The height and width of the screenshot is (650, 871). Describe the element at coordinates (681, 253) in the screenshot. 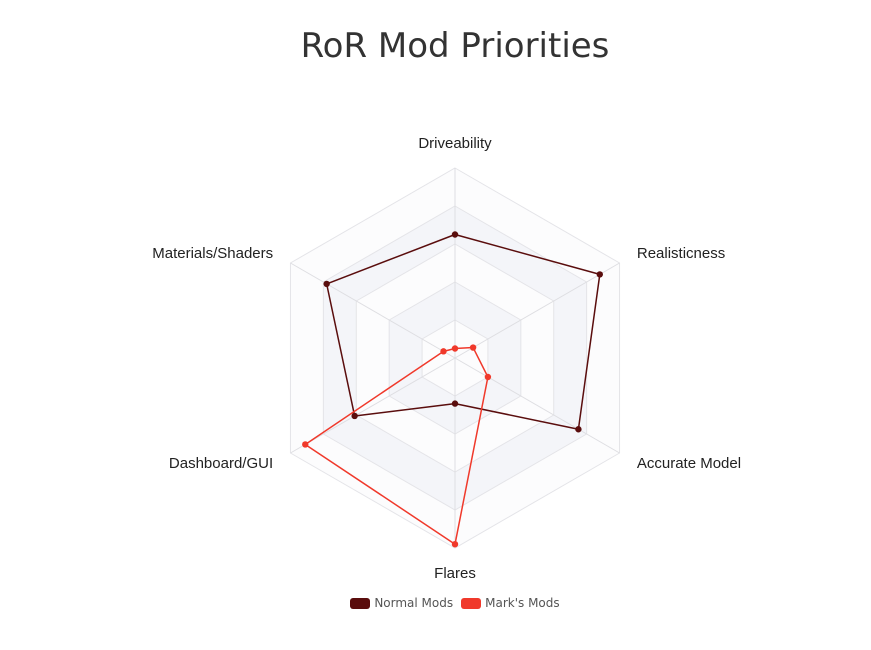

I see `axis-label: Realisticness` at that location.